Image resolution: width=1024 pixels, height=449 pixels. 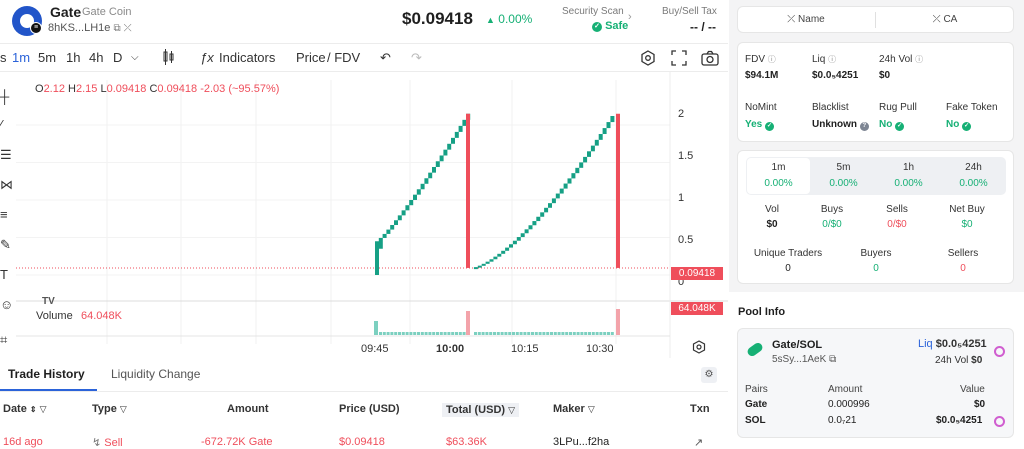 I want to click on period-tab-1m: 1m 0.00%, so click(x=778, y=175).